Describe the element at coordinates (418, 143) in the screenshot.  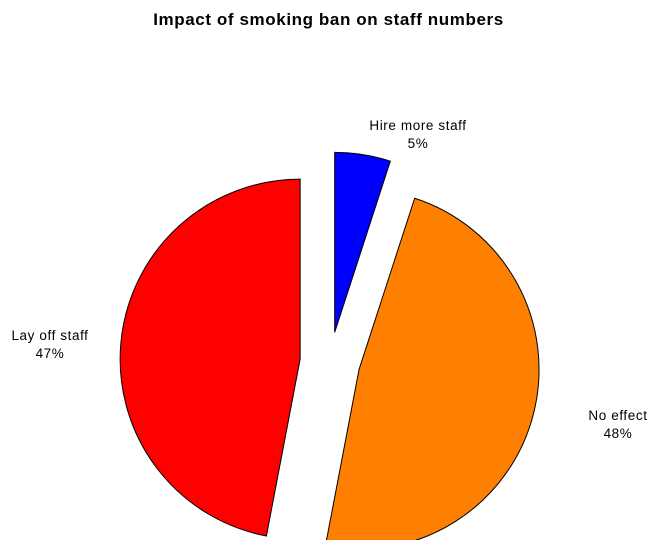
I see `slice-label-value: 5%` at that location.